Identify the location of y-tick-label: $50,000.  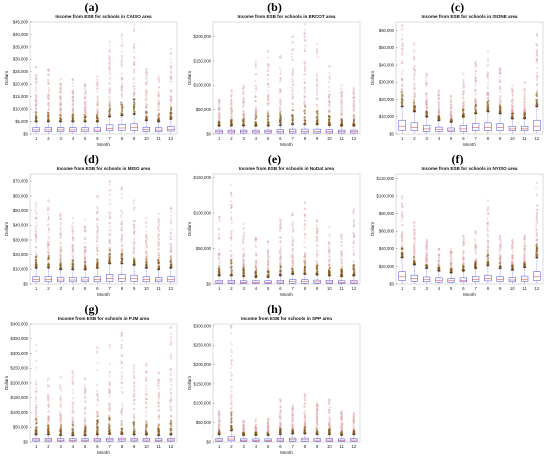
(204, 248).